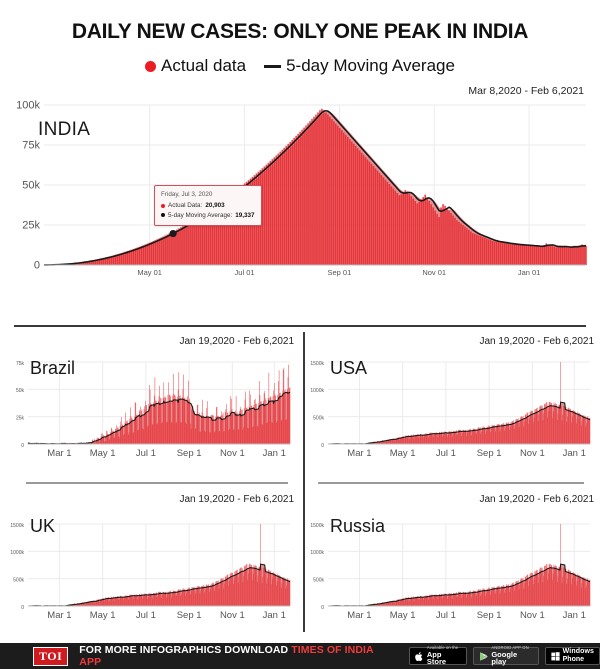  What do you see at coordinates (442, 647) in the screenshot?
I see `app-store-sub: Available on the` at bounding box center [442, 647].